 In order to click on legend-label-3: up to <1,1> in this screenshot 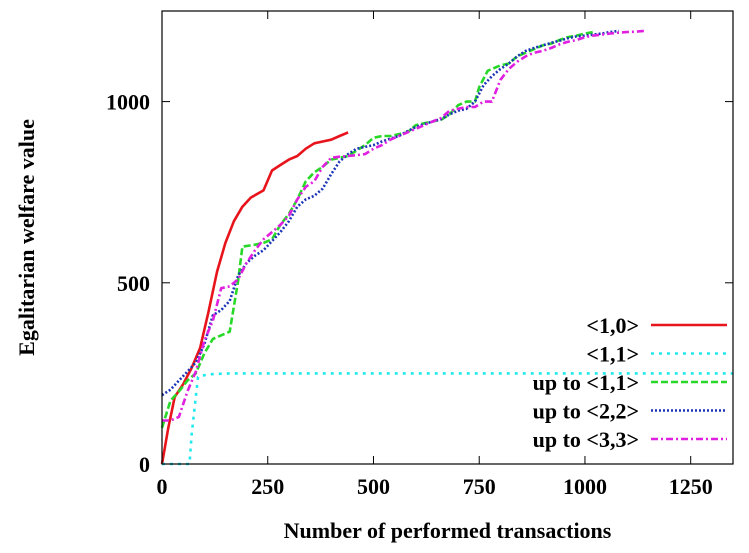, I will do `click(586, 382)`.